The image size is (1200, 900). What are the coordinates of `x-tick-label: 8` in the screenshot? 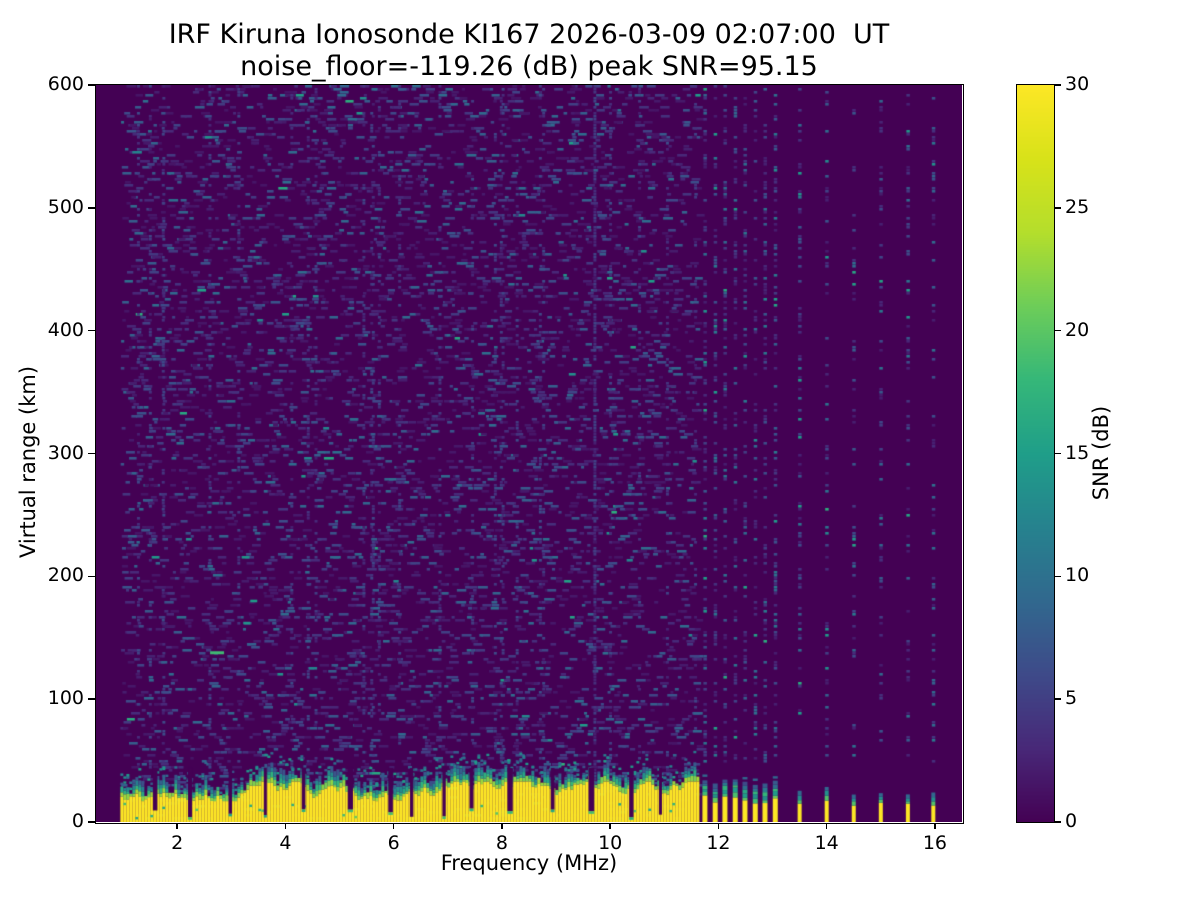 It's located at (501, 843).